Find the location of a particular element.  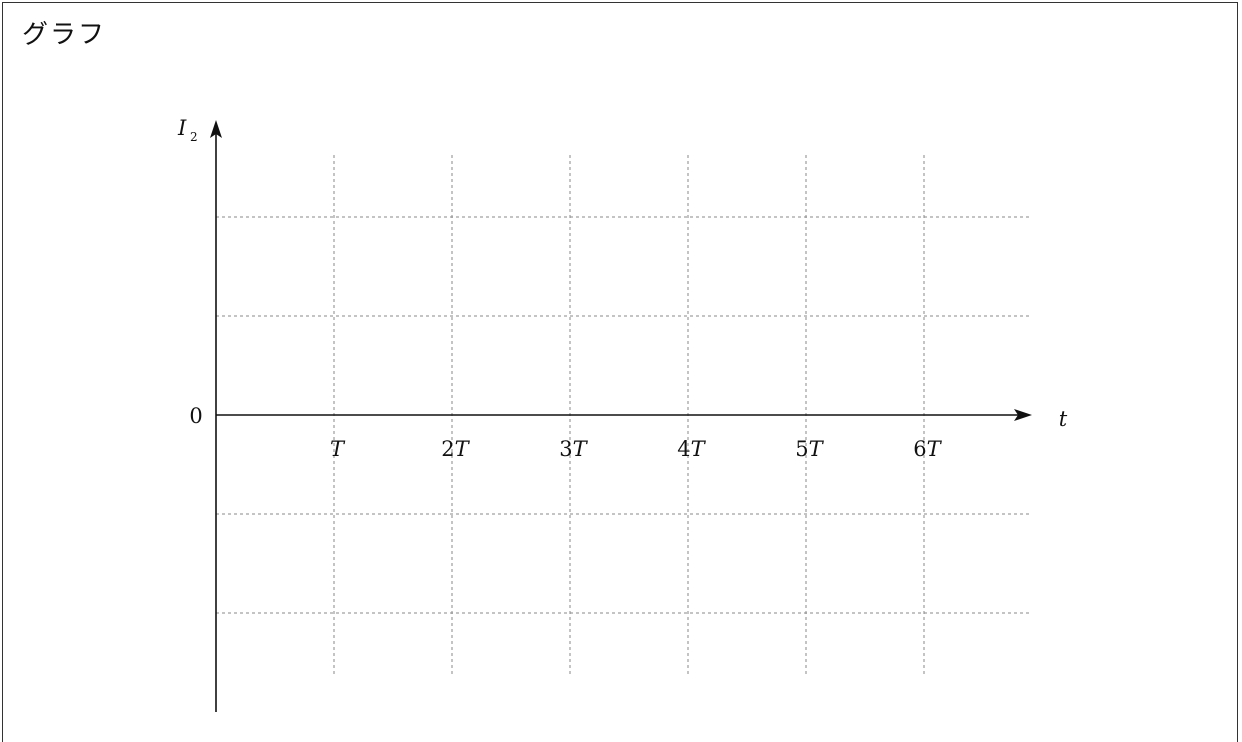

x-tick-labels: T 2T 3T 4T 5T 6T is located at coordinates (636, 449).